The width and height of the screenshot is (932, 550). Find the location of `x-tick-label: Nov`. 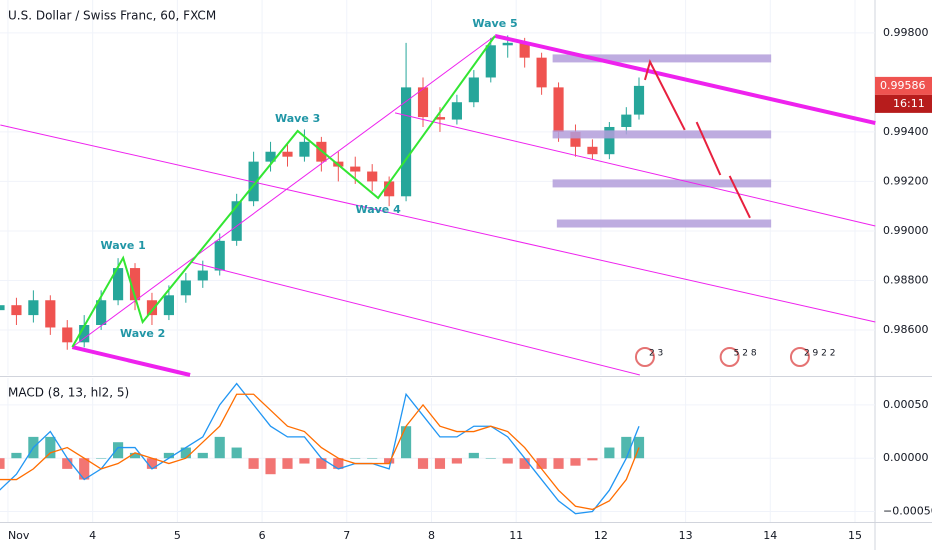

x-tick-label: Nov is located at coordinates (19, 535).